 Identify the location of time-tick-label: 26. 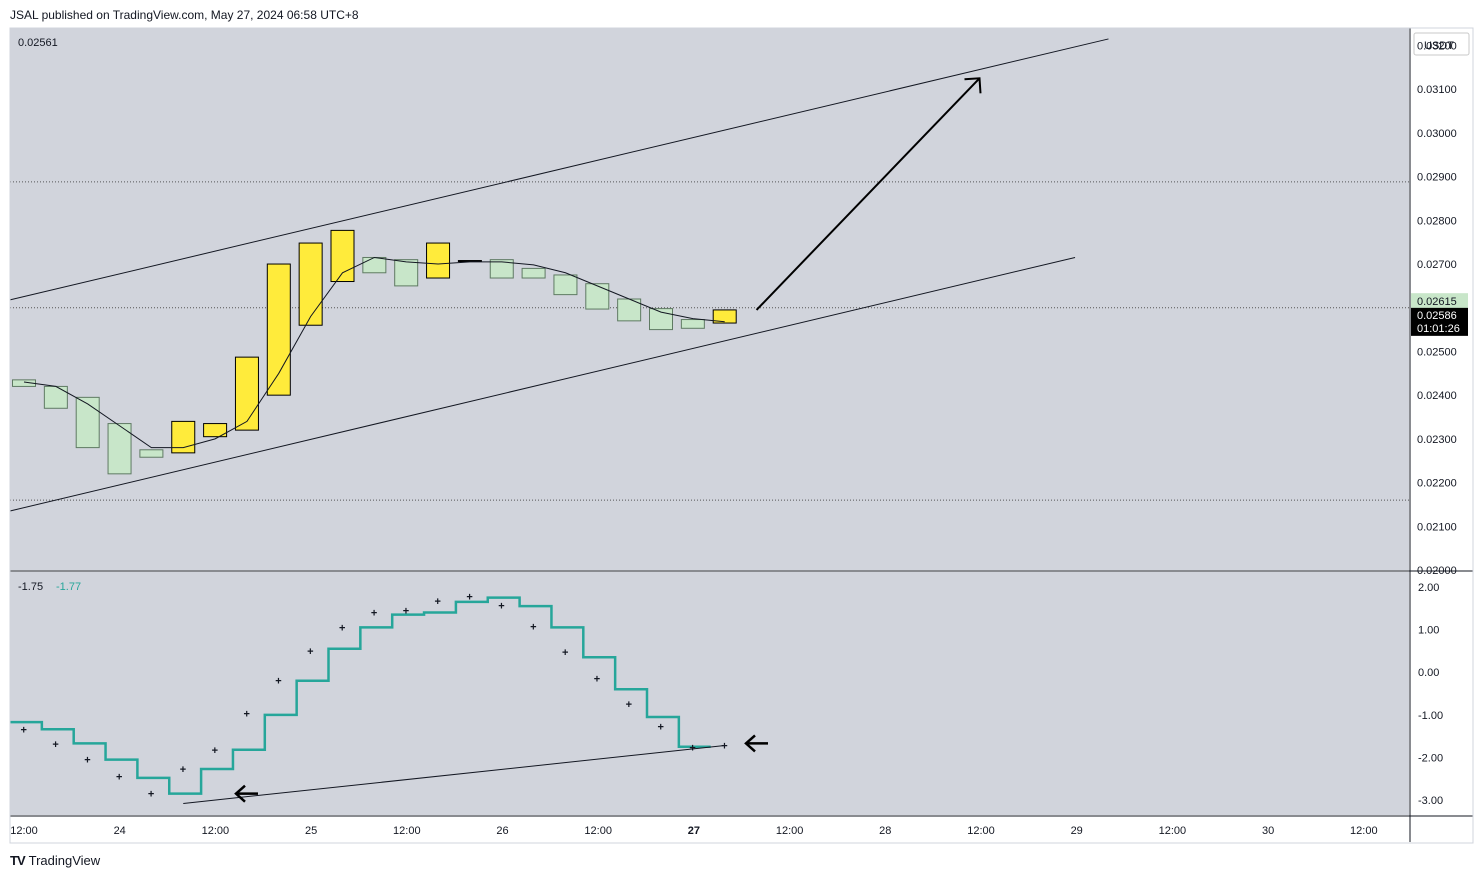
(502, 831).